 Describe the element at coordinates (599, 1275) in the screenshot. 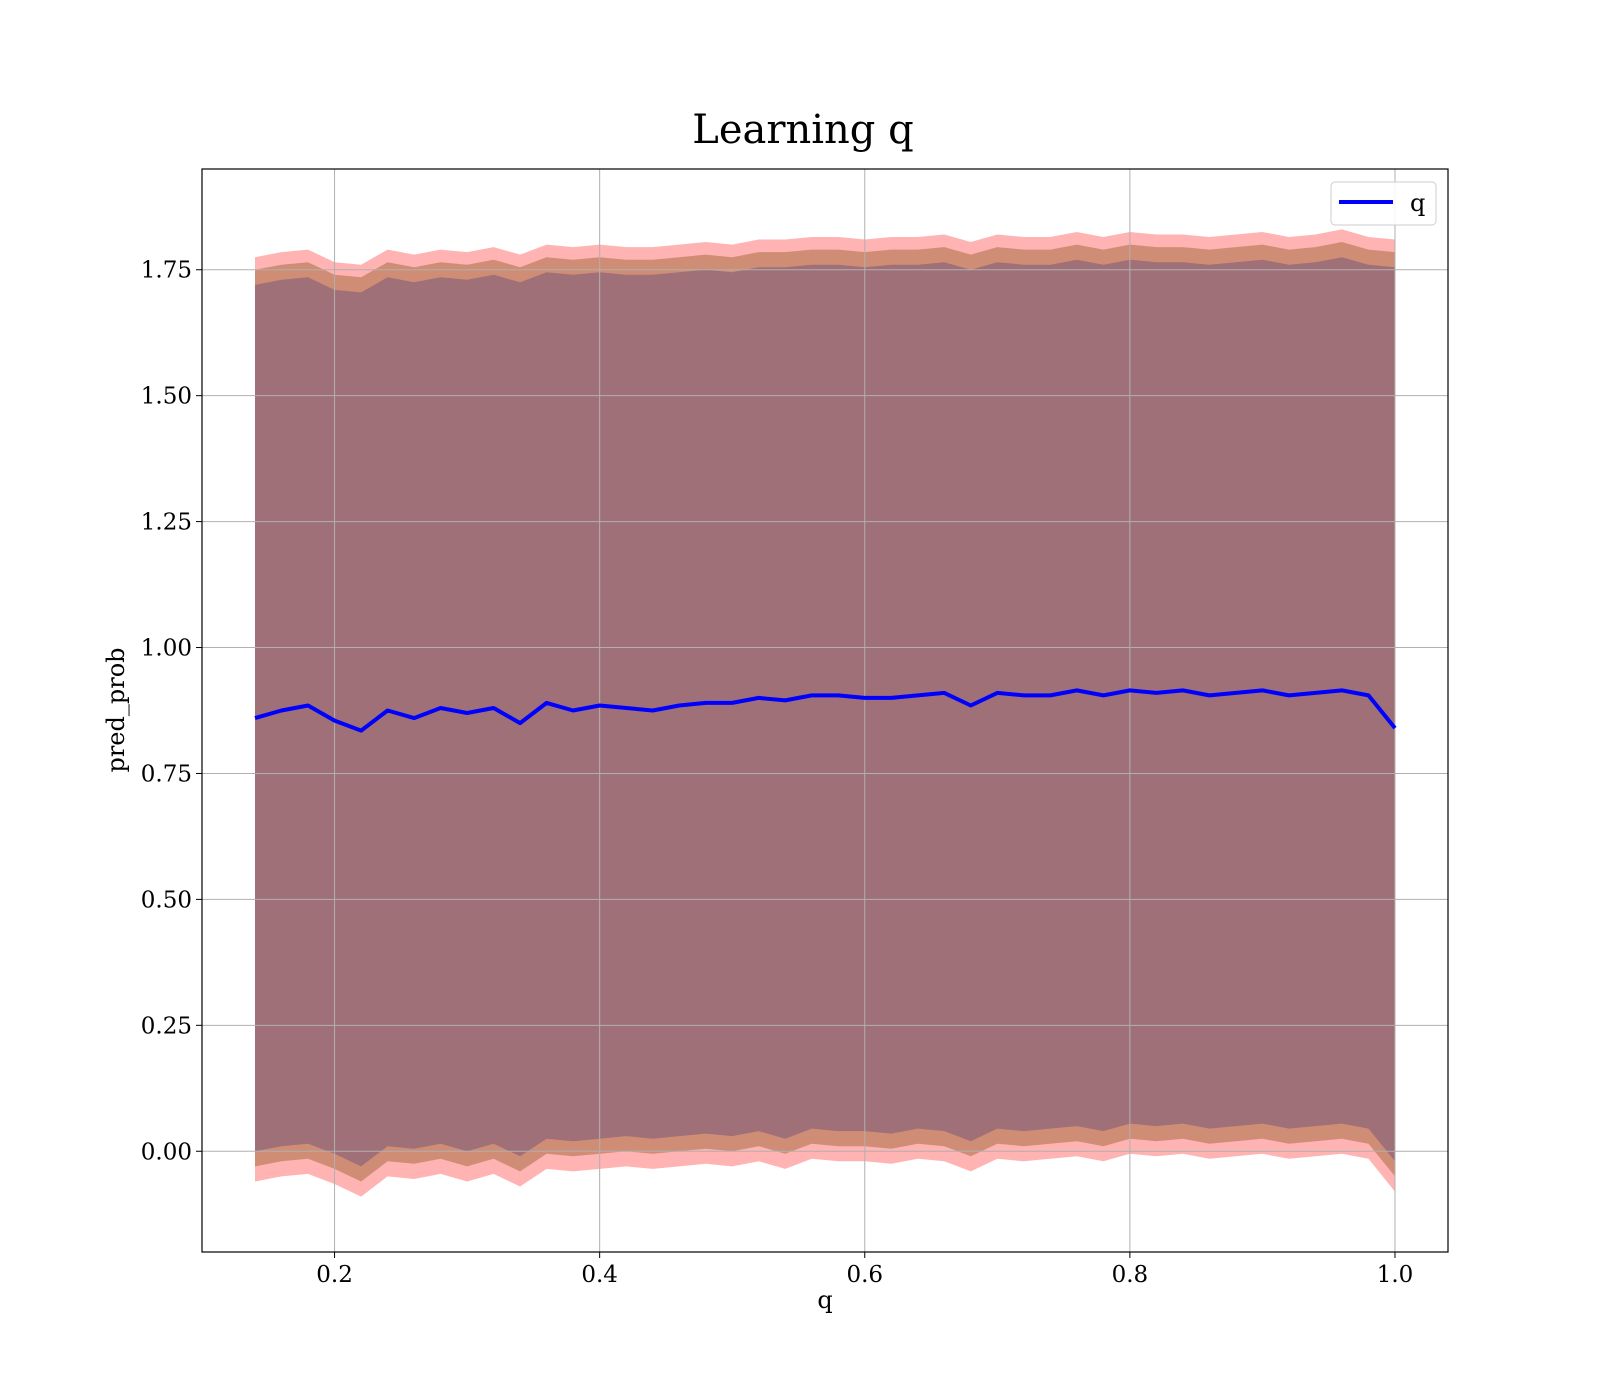

I see `x-tick-label: 0.4` at that location.